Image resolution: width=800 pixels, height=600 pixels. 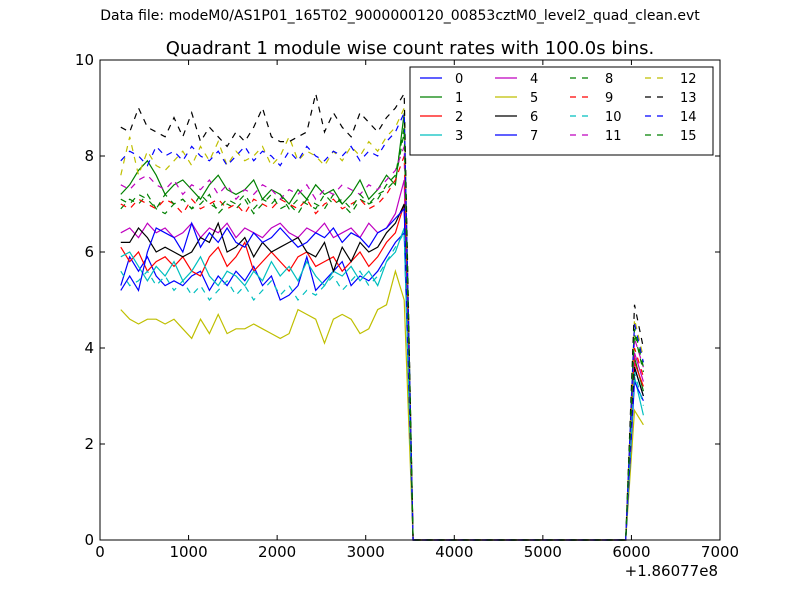 I want to click on y-tick-label: 10, so click(x=84, y=60).